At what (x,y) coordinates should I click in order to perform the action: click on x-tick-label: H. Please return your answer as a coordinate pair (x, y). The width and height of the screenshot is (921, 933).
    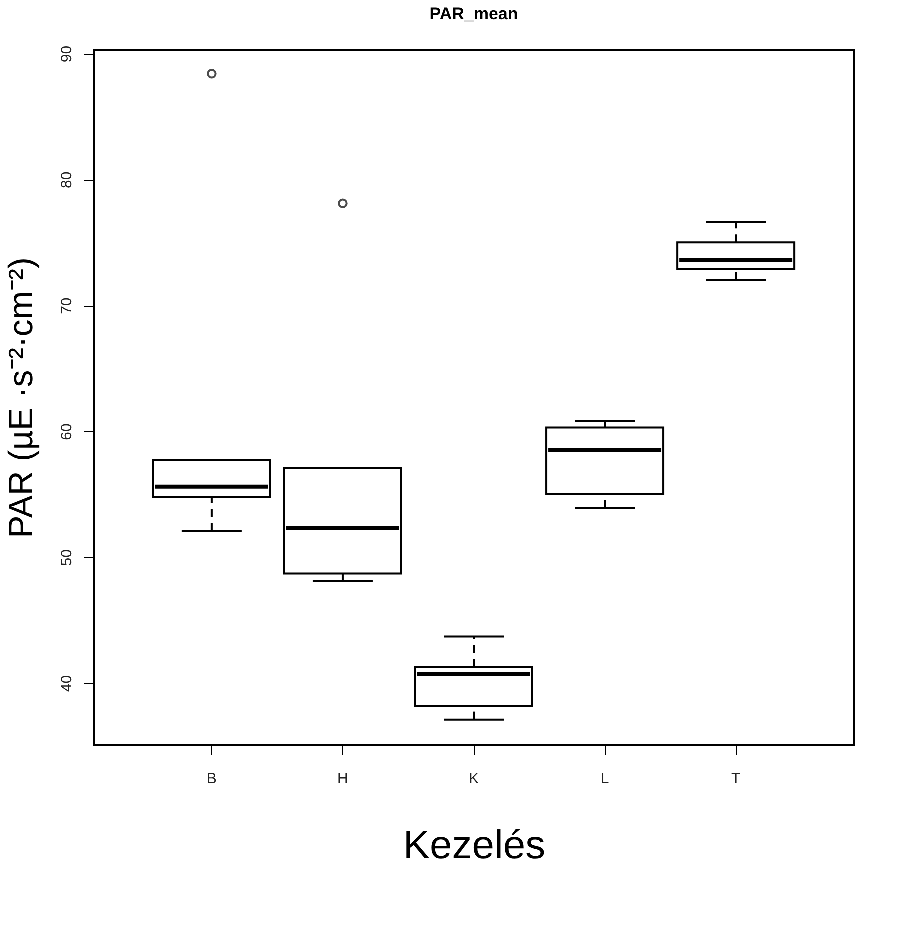
    Looking at the image, I should click on (343, 779).